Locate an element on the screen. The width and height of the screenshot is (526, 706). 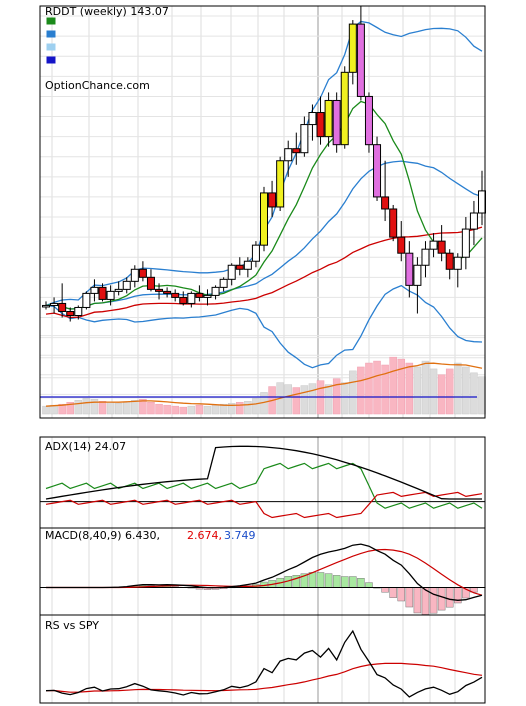
minus-di-line is located at coordinates (264, 505).